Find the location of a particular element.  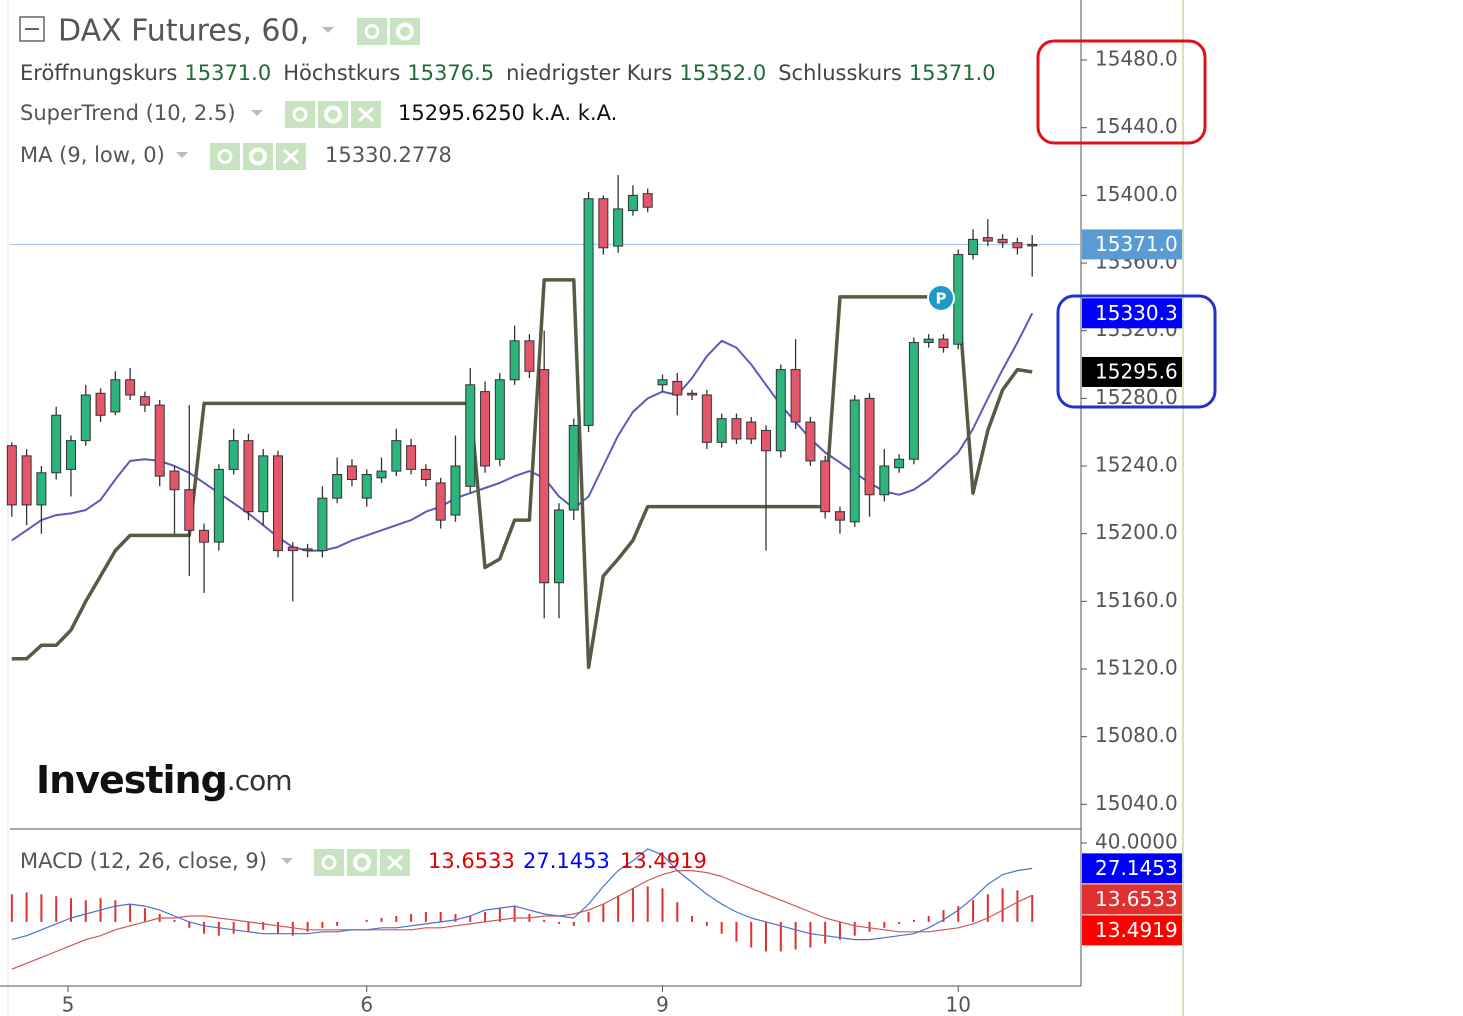

event-marker is located at coordinates (941, 298).